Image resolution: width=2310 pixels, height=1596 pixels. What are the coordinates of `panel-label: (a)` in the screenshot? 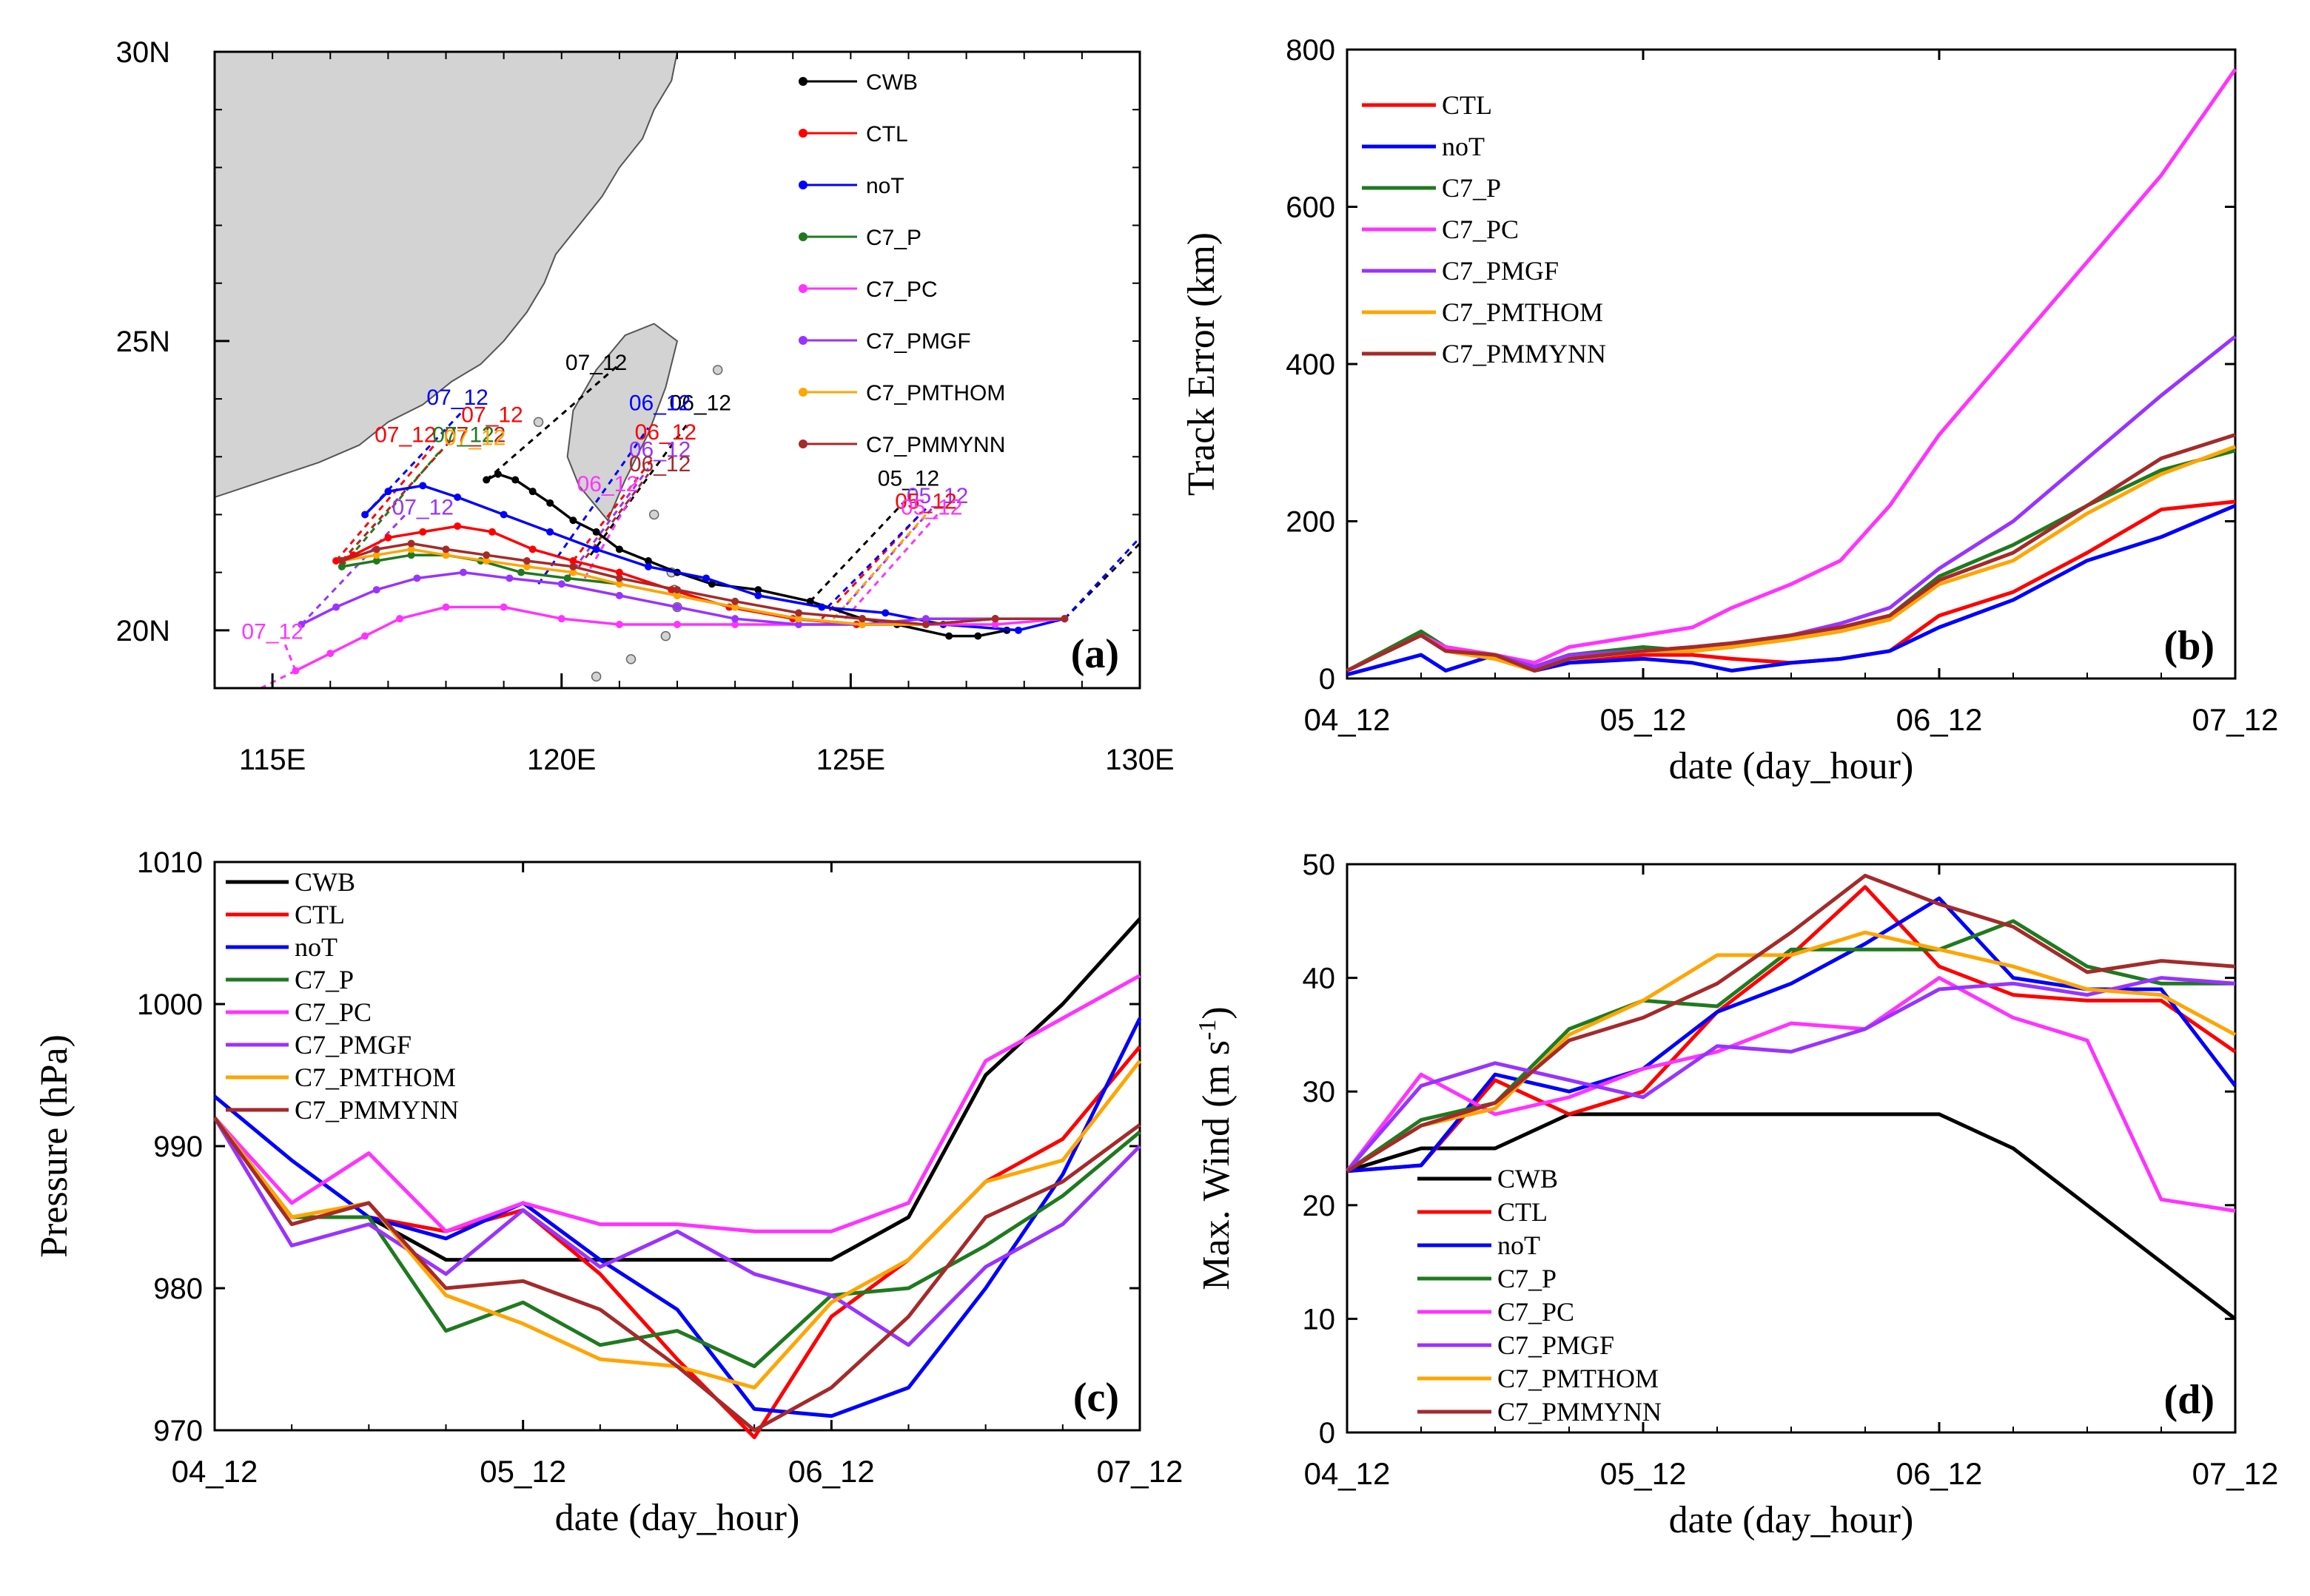 It's located at (1095, 654).